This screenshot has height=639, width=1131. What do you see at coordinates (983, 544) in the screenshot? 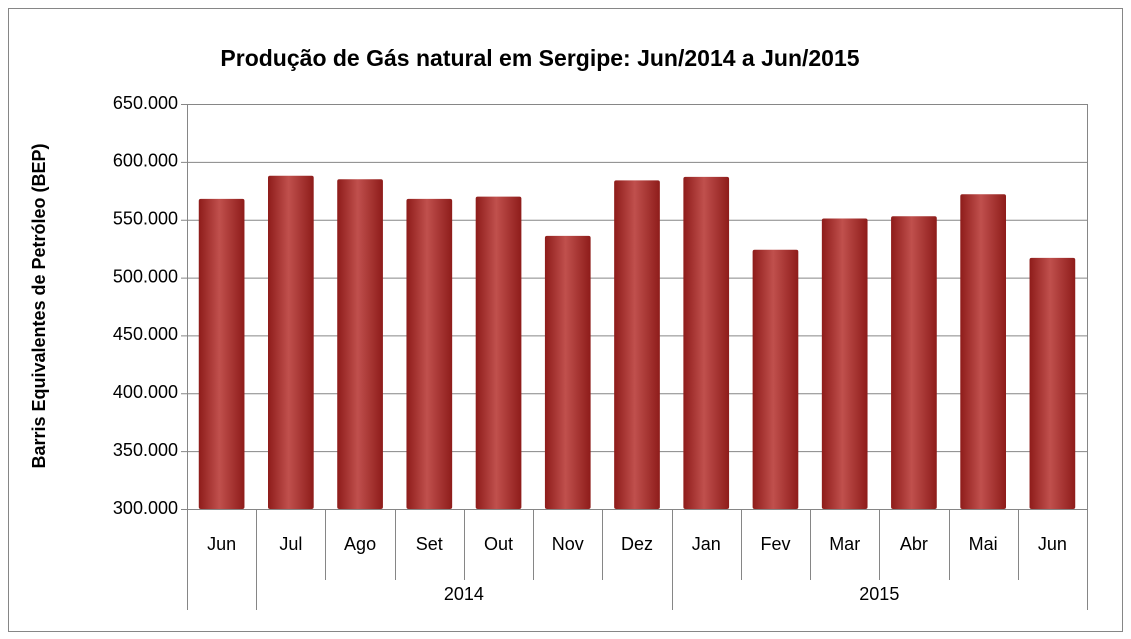
I see `x-tick-label: Mai` at bounding box center [983, 544].